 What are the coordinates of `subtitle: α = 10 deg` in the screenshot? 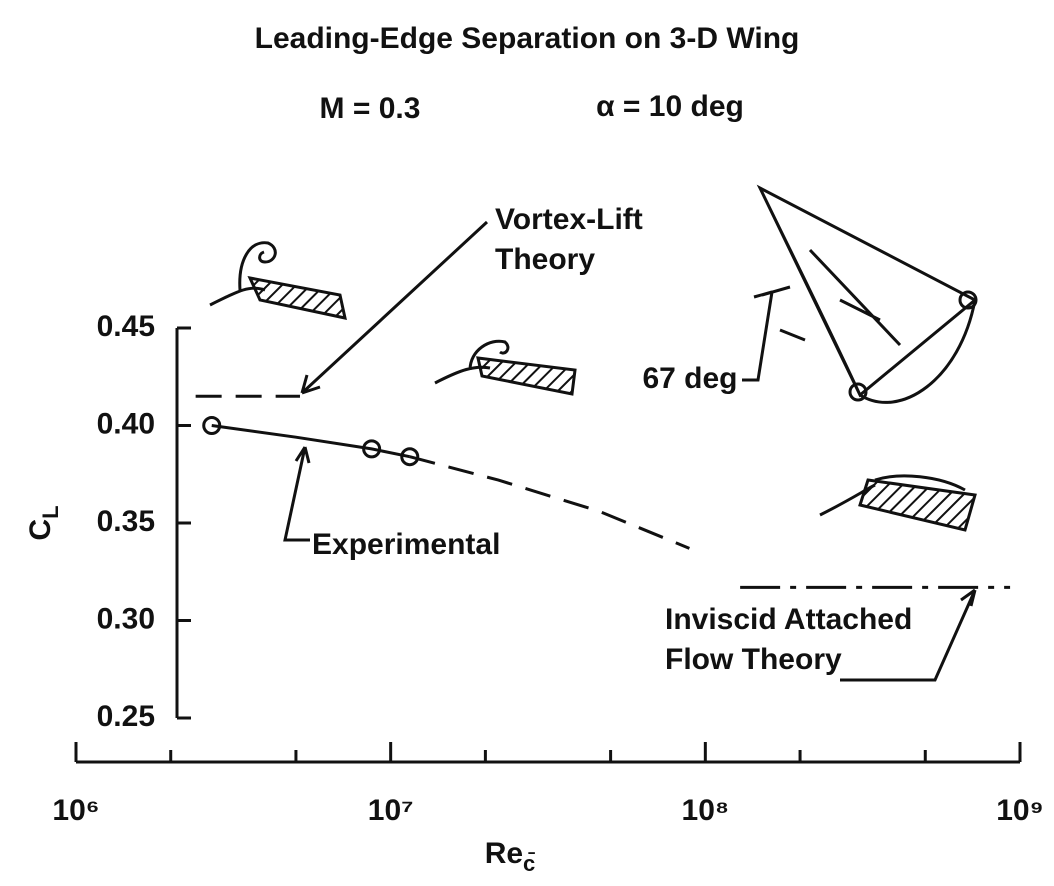 It's located at (670, 106).